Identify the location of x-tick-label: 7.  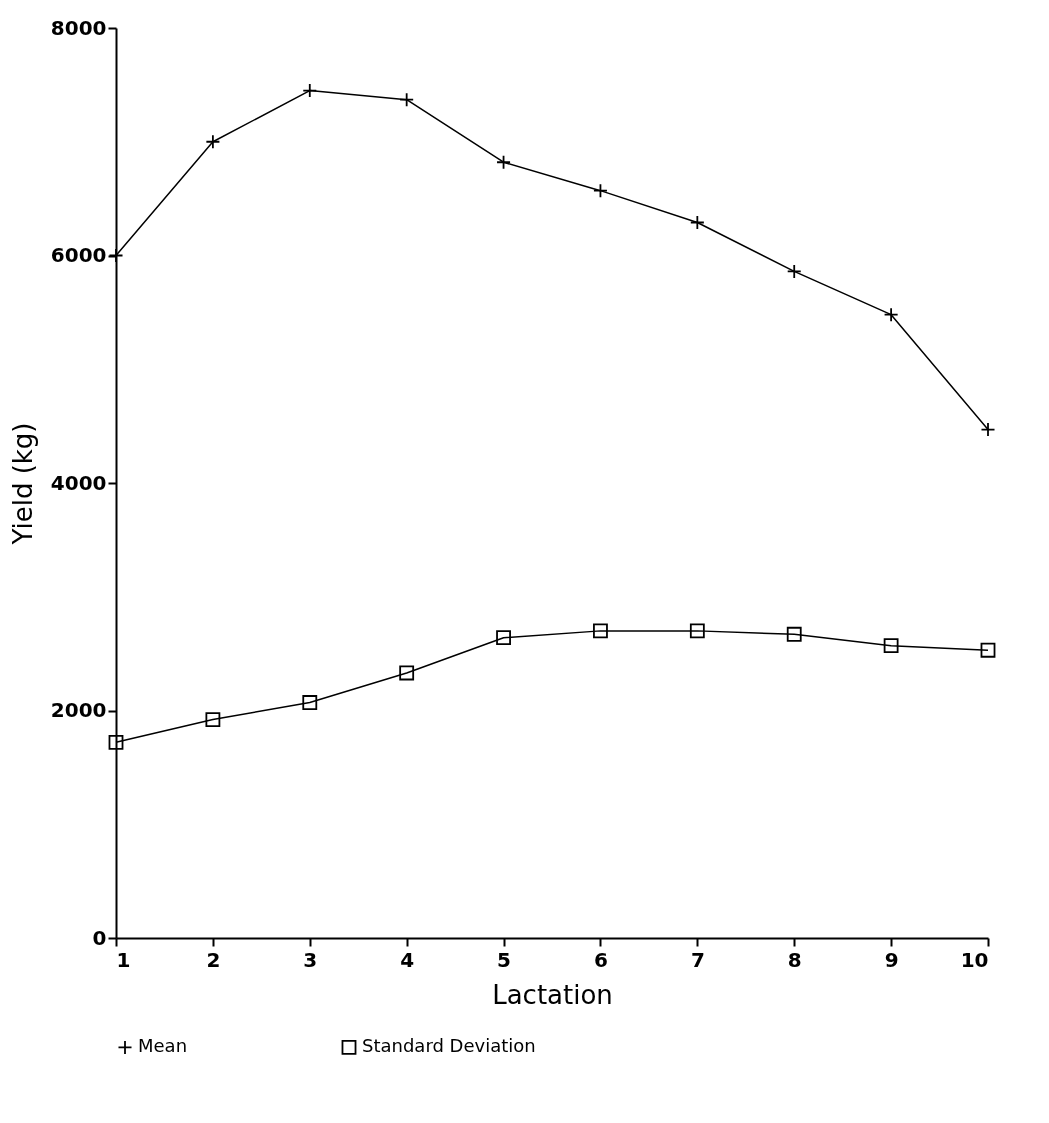
(697, 959).